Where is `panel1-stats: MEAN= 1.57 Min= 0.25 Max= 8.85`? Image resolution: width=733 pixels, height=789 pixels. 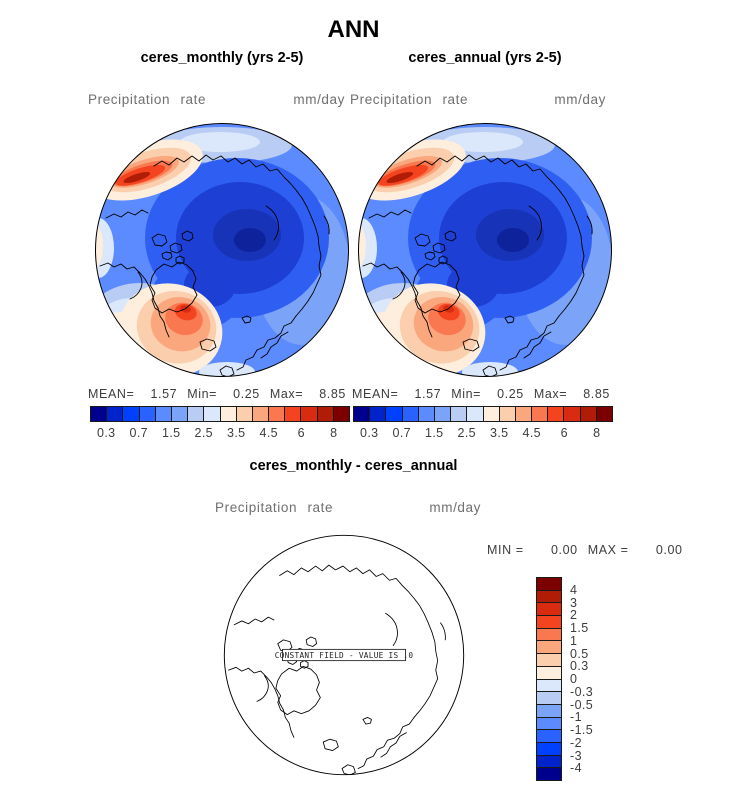 panel1-stats: MEAN= 1.57 Min= 0.25 Max= 8.85 is located at coordinates (217, 394).